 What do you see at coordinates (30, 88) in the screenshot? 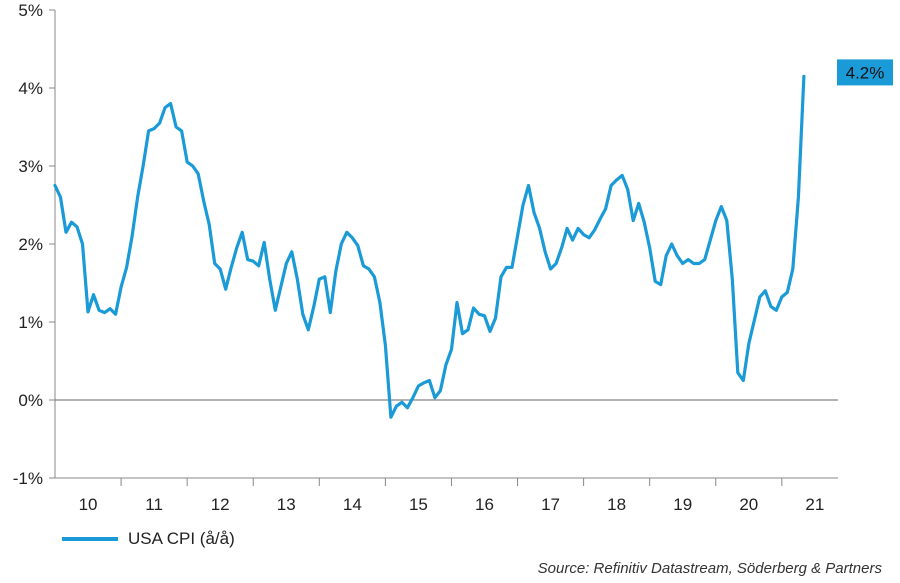
I see `y-tick-label: 4%` at bounding box center [30, 88].